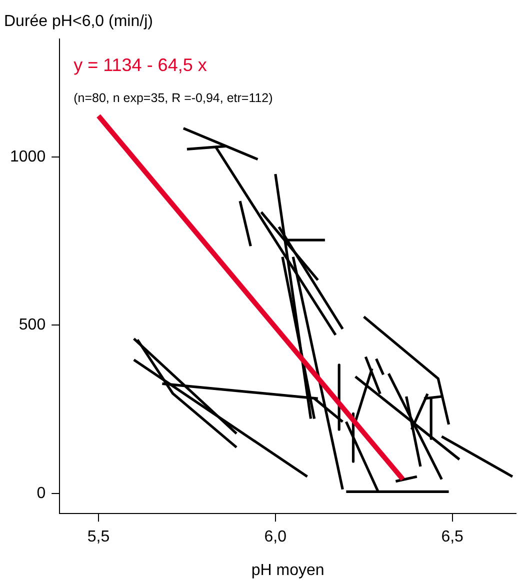 Image resolution: width=518 pixels, height=588 pixels. I want to click on y-tick-label: 0, so click(41, 493).